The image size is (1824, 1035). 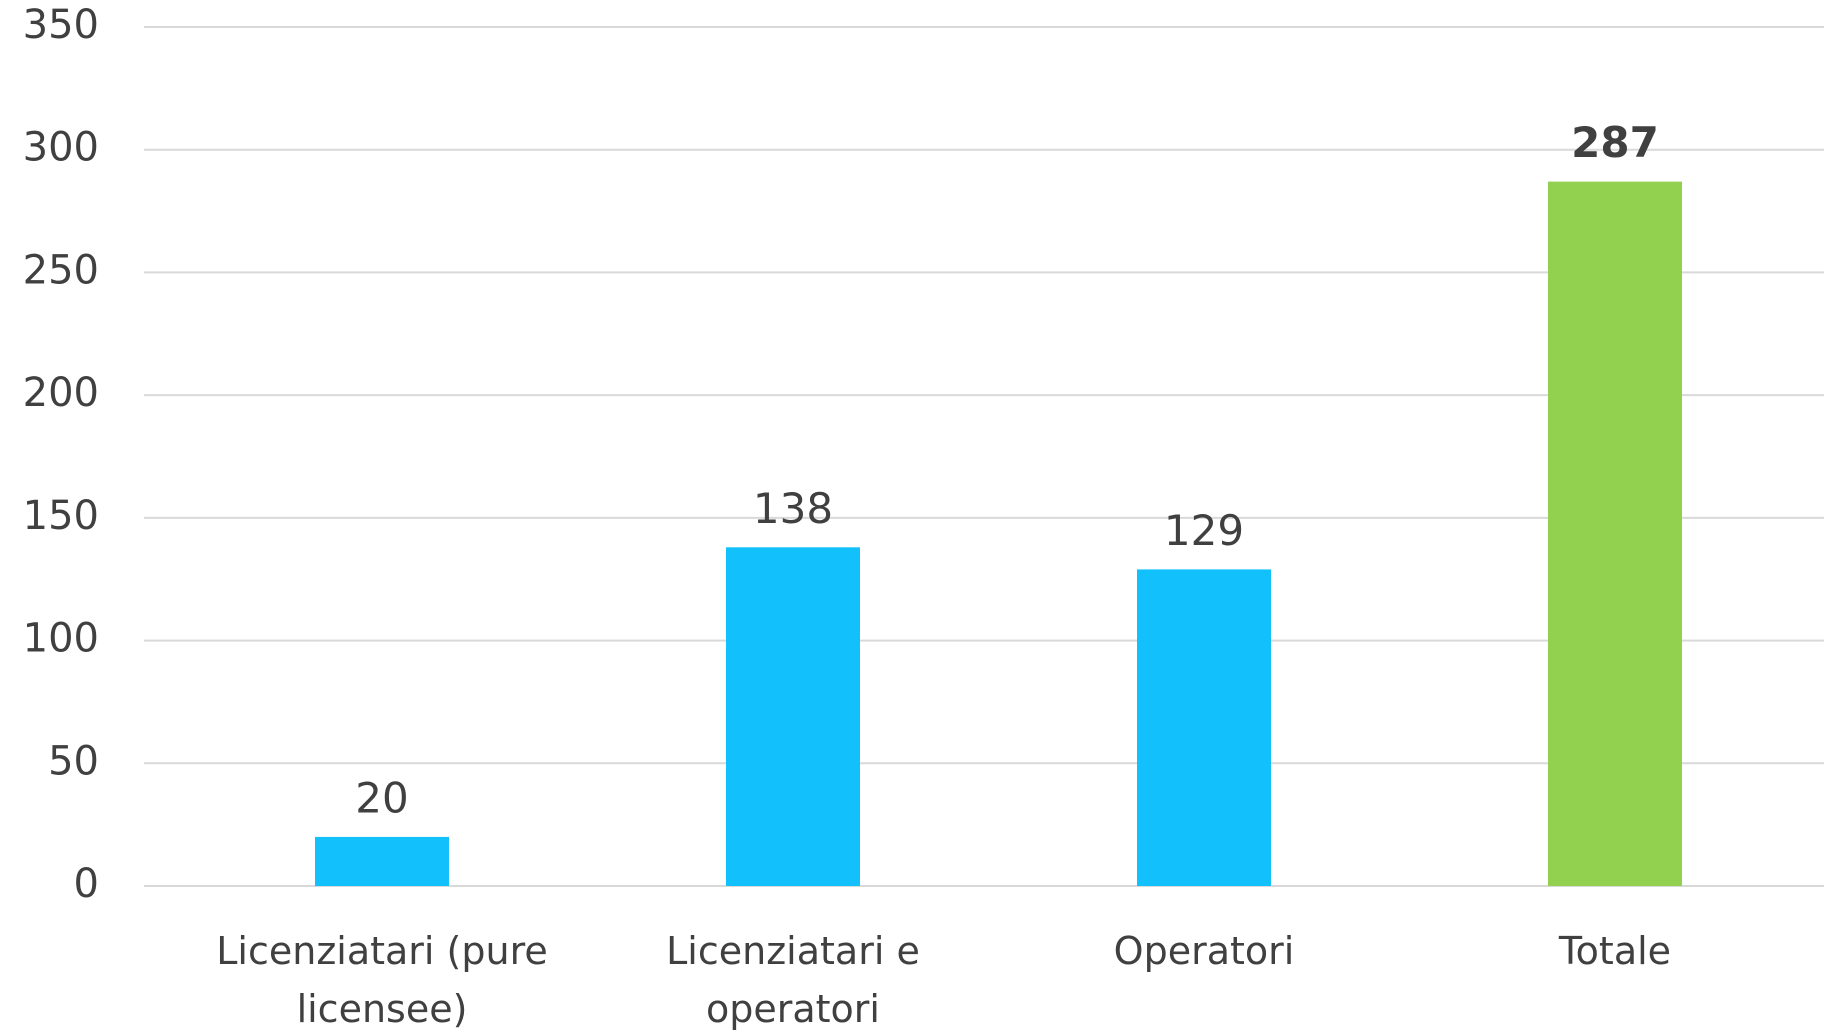 I want to click on x-tick-label: Licenziatari e operatori, so click(x=793, y=980).